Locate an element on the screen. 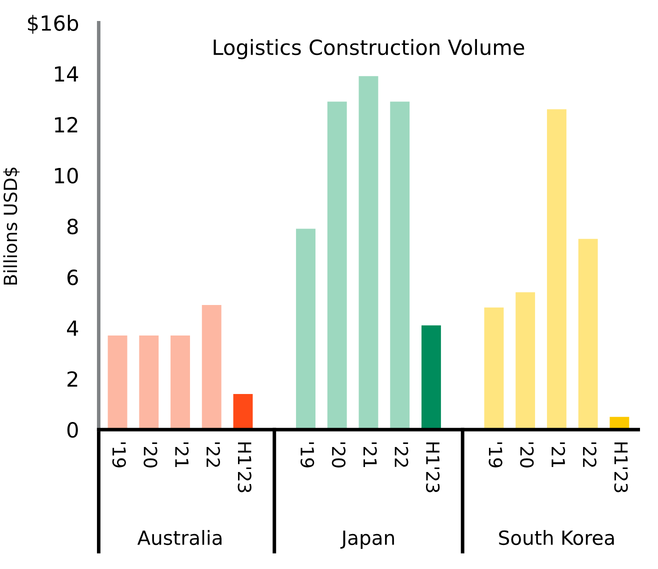 The width and height of the screenshot is (658, 569). y-tick-label: 6 is located at coordinates (72, 277).